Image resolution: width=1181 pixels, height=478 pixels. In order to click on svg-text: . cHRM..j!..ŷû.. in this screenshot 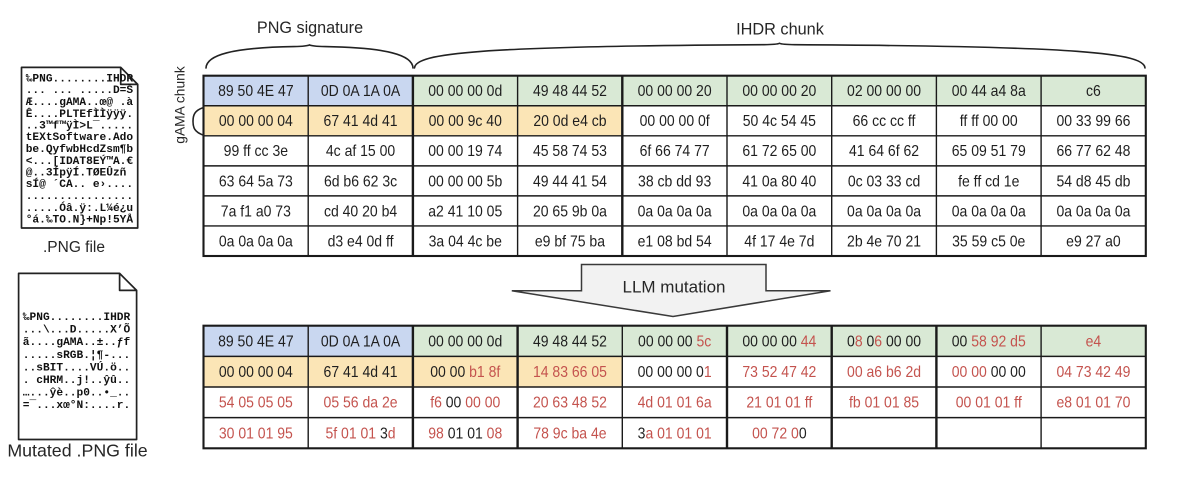, I will do `click(76, 381)`.